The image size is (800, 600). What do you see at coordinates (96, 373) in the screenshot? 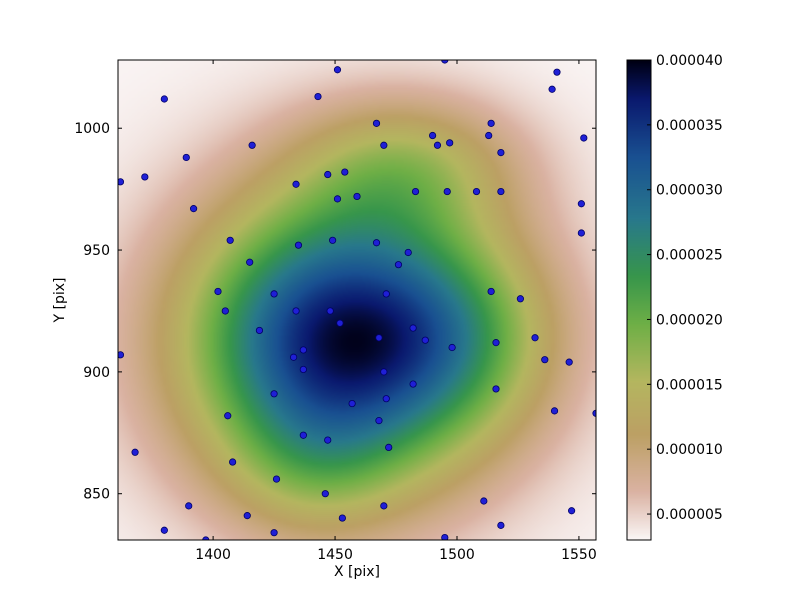
I see `y-tick-label: 900` at bounding box center [96, 373].